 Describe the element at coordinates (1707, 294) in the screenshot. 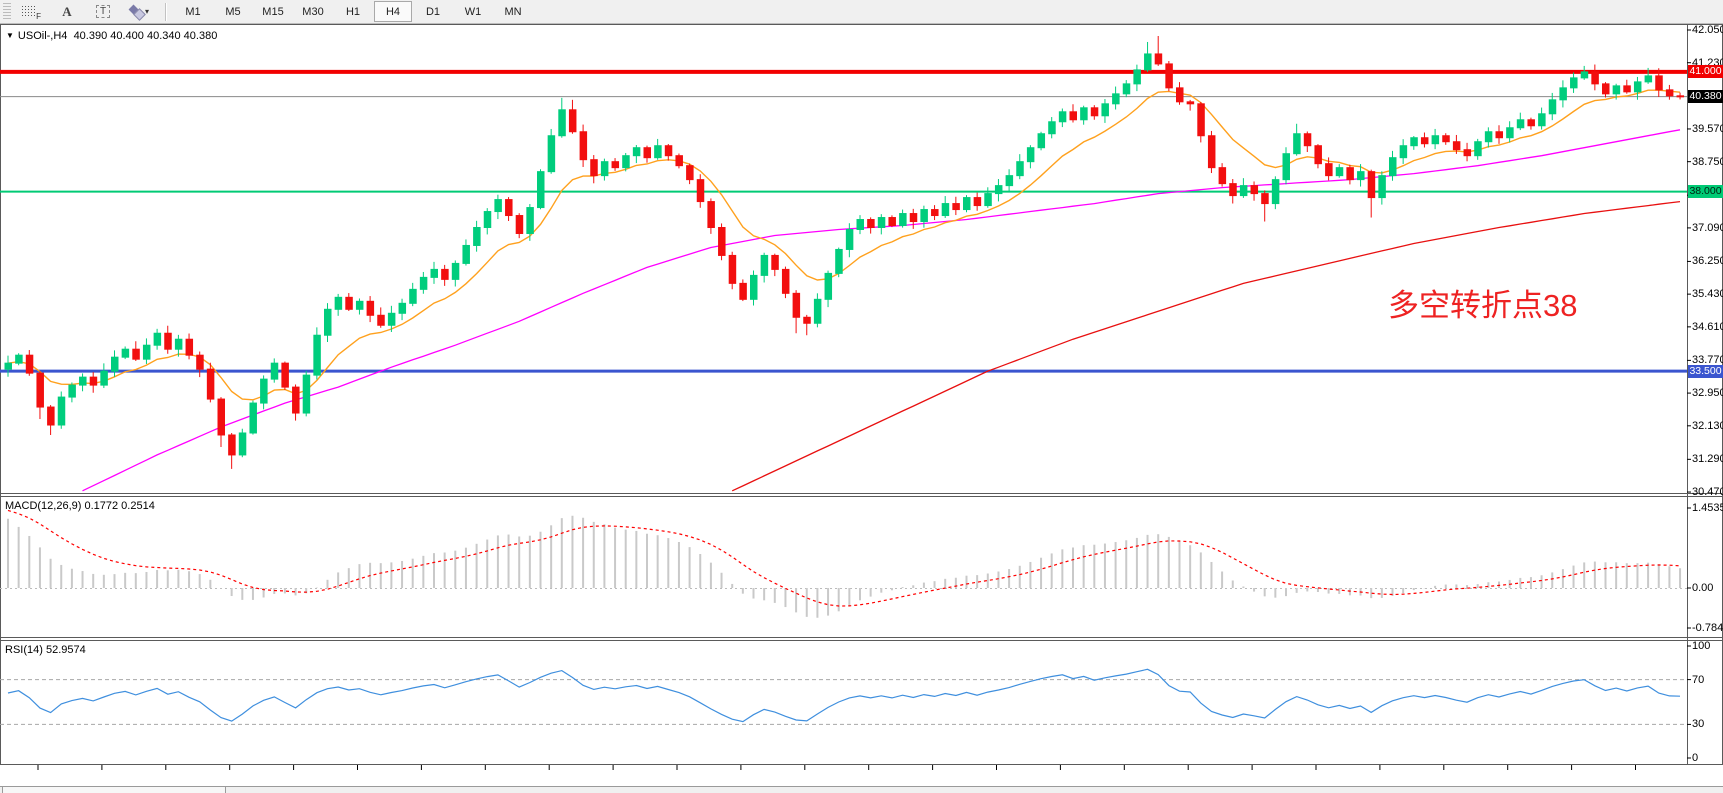

I see `price-axis-label: 35.430` at that location.